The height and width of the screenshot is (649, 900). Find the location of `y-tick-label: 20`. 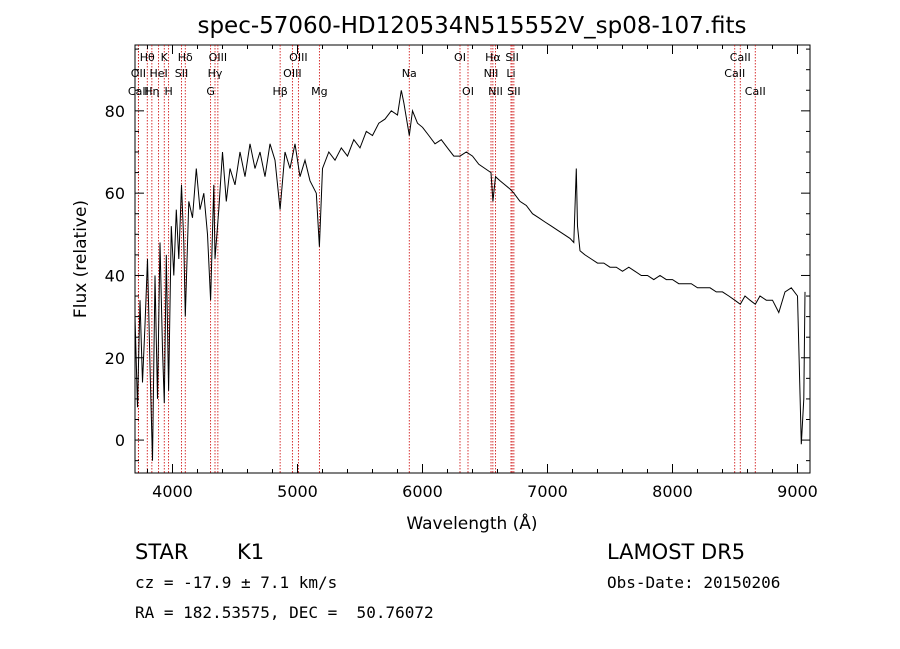

y-tick-label: 20 is located at coordinates (115, 358).